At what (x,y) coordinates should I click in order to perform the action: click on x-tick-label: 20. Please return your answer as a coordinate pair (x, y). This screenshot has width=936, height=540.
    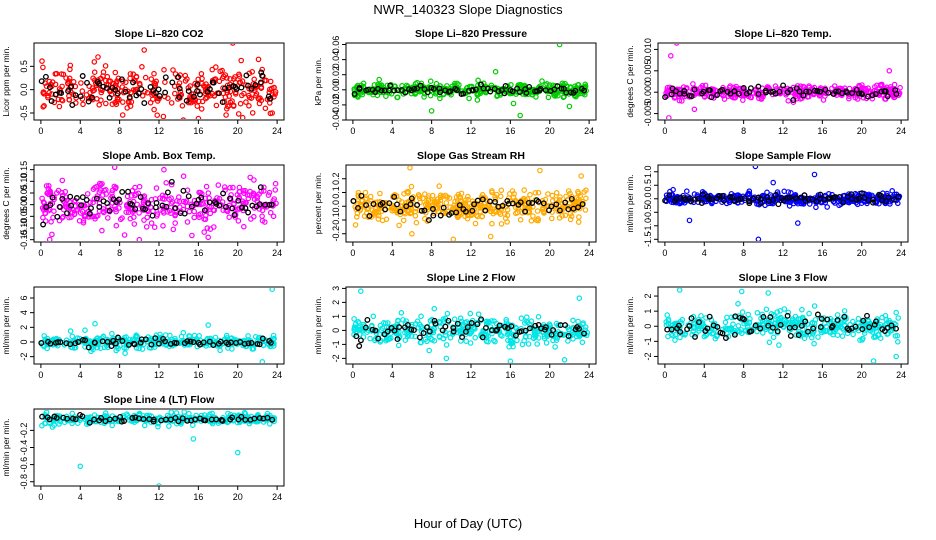
    Looking at the image, I should click on (238, 375).